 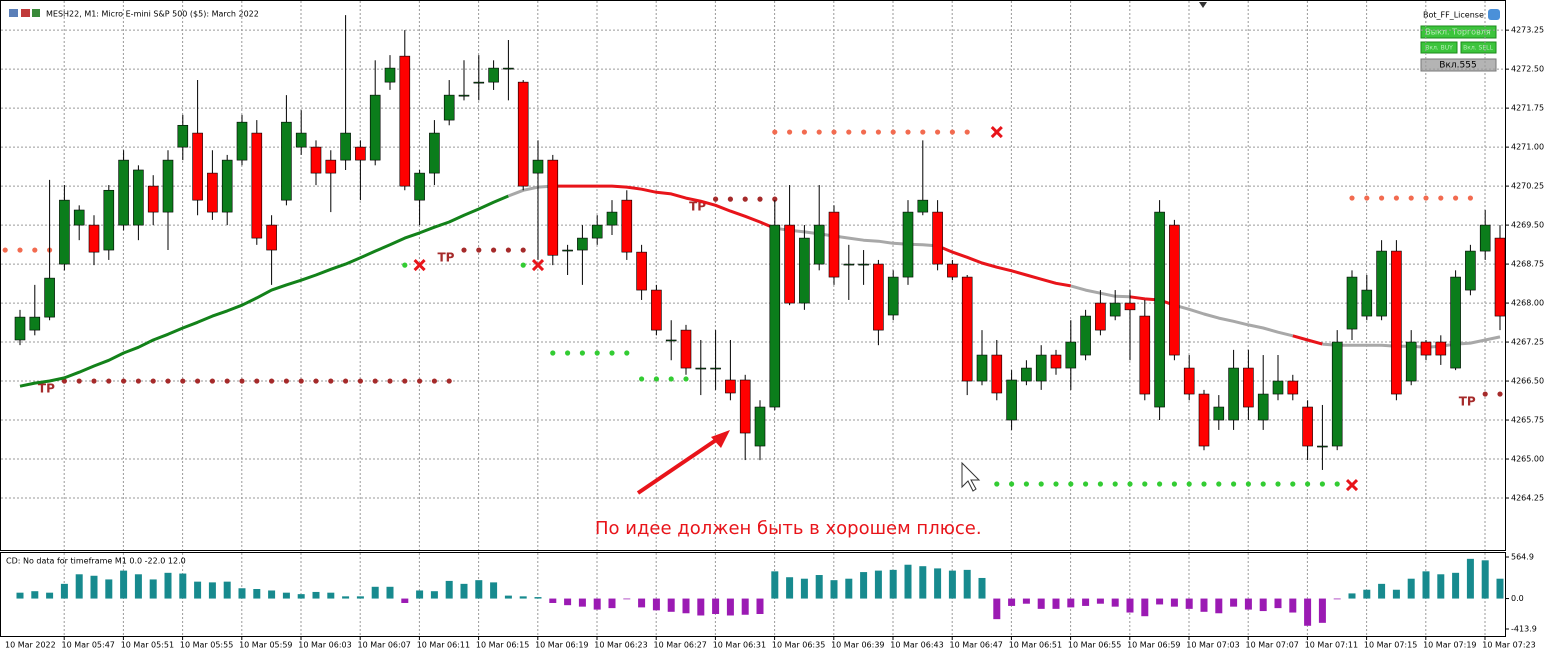 What do you see at coordinates (147, 645) in the screenshot?
I see `time-label: 10 Mar 05:51` at bounding box center [147, 645].